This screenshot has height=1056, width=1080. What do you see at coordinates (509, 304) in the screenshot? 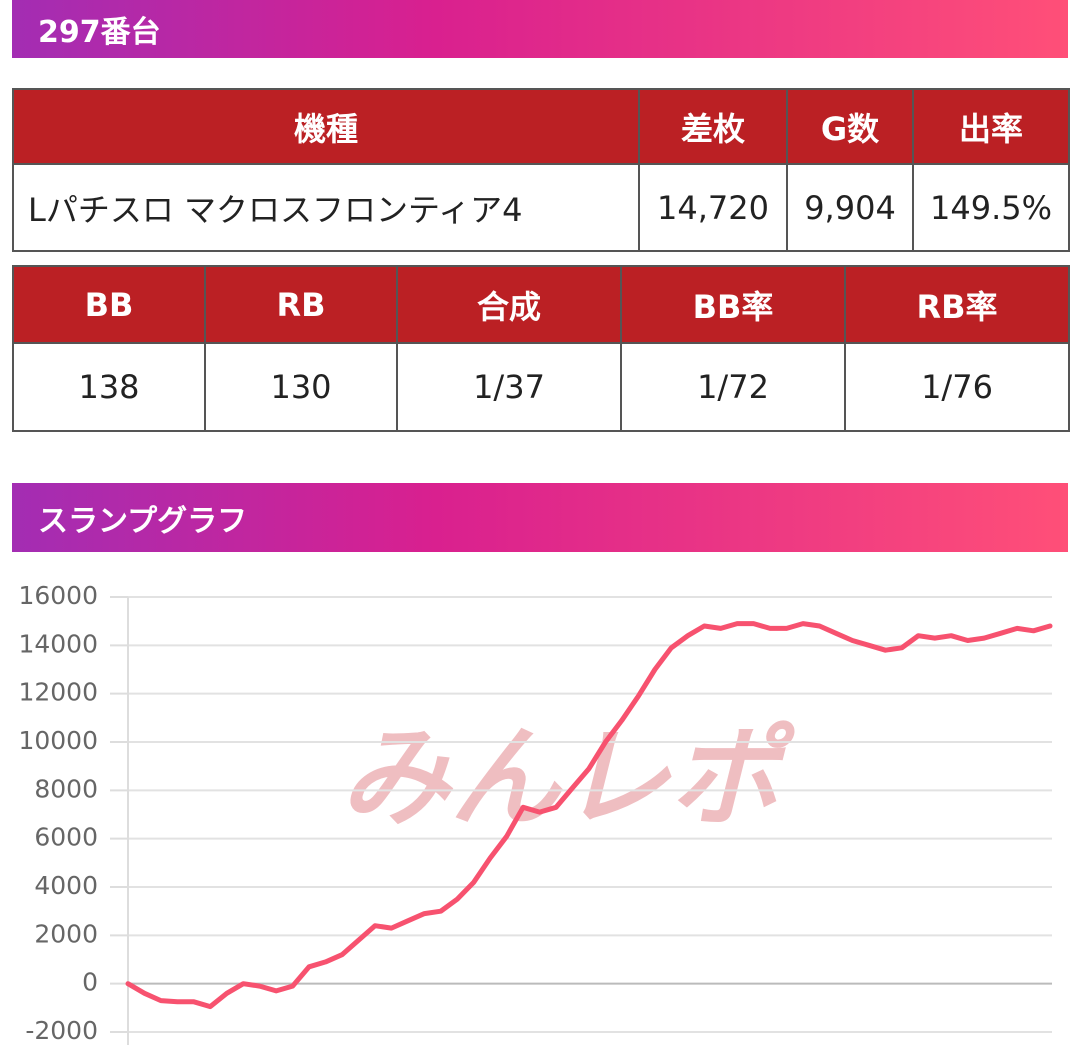
I see `column-header: 合成` at bounding box center [509, 304].